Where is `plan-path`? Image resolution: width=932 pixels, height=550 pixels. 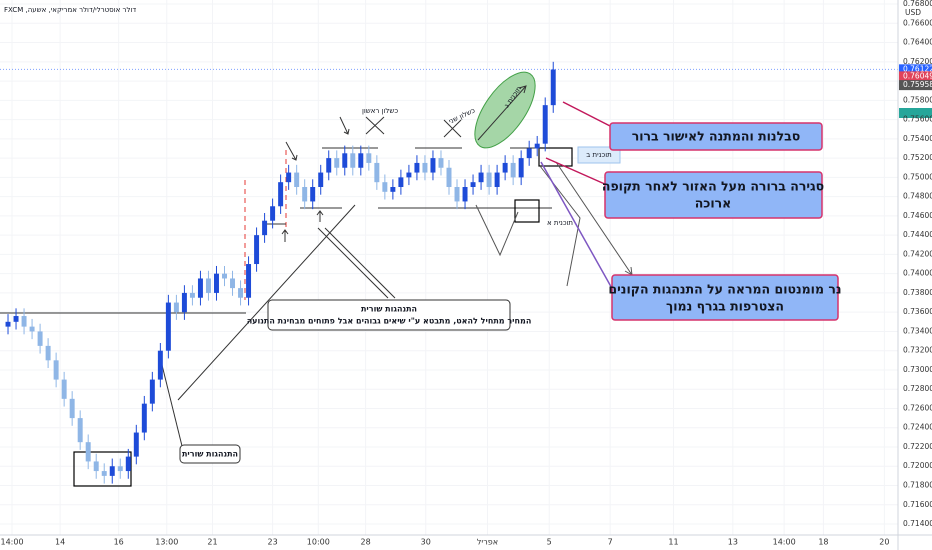 plan-path is located at coordinates (497, 230).